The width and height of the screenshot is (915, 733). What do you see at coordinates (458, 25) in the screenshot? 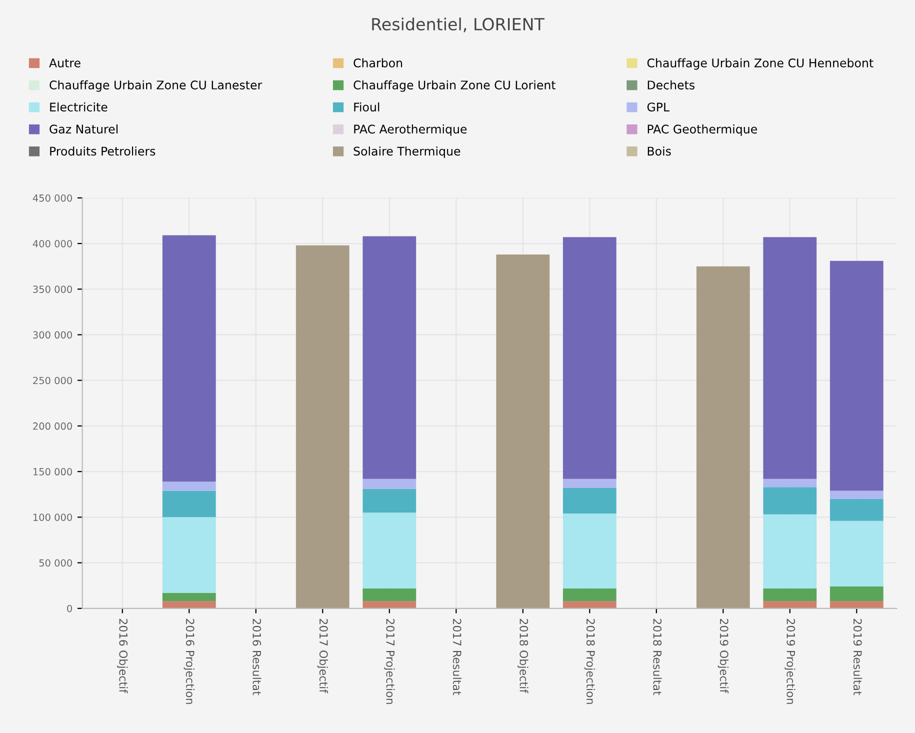
I see `chart-title: Residentiel, LORIENT` at bounding box center [458, 25].